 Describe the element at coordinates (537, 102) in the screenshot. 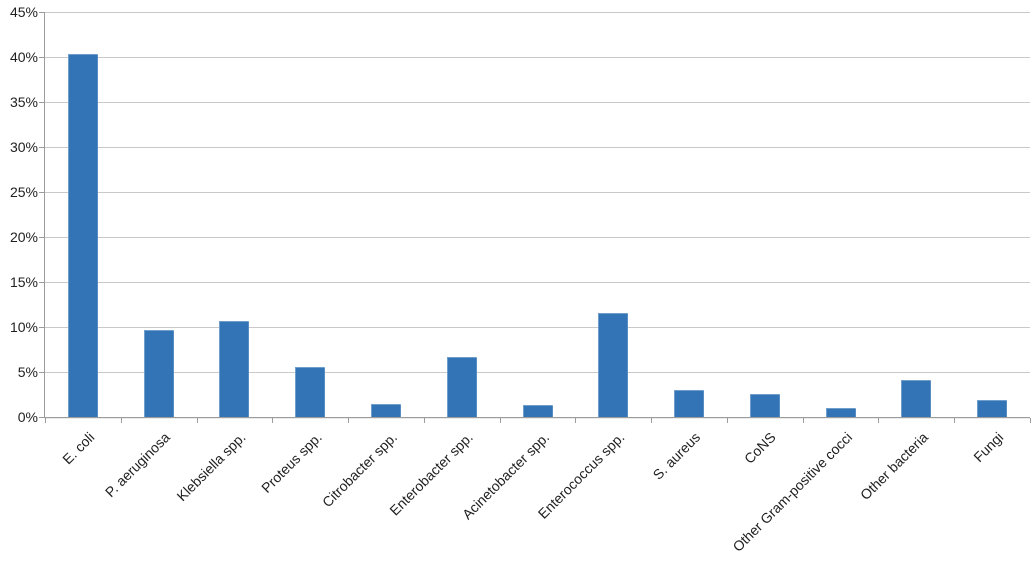

I see `gridline-35pct` at that location.